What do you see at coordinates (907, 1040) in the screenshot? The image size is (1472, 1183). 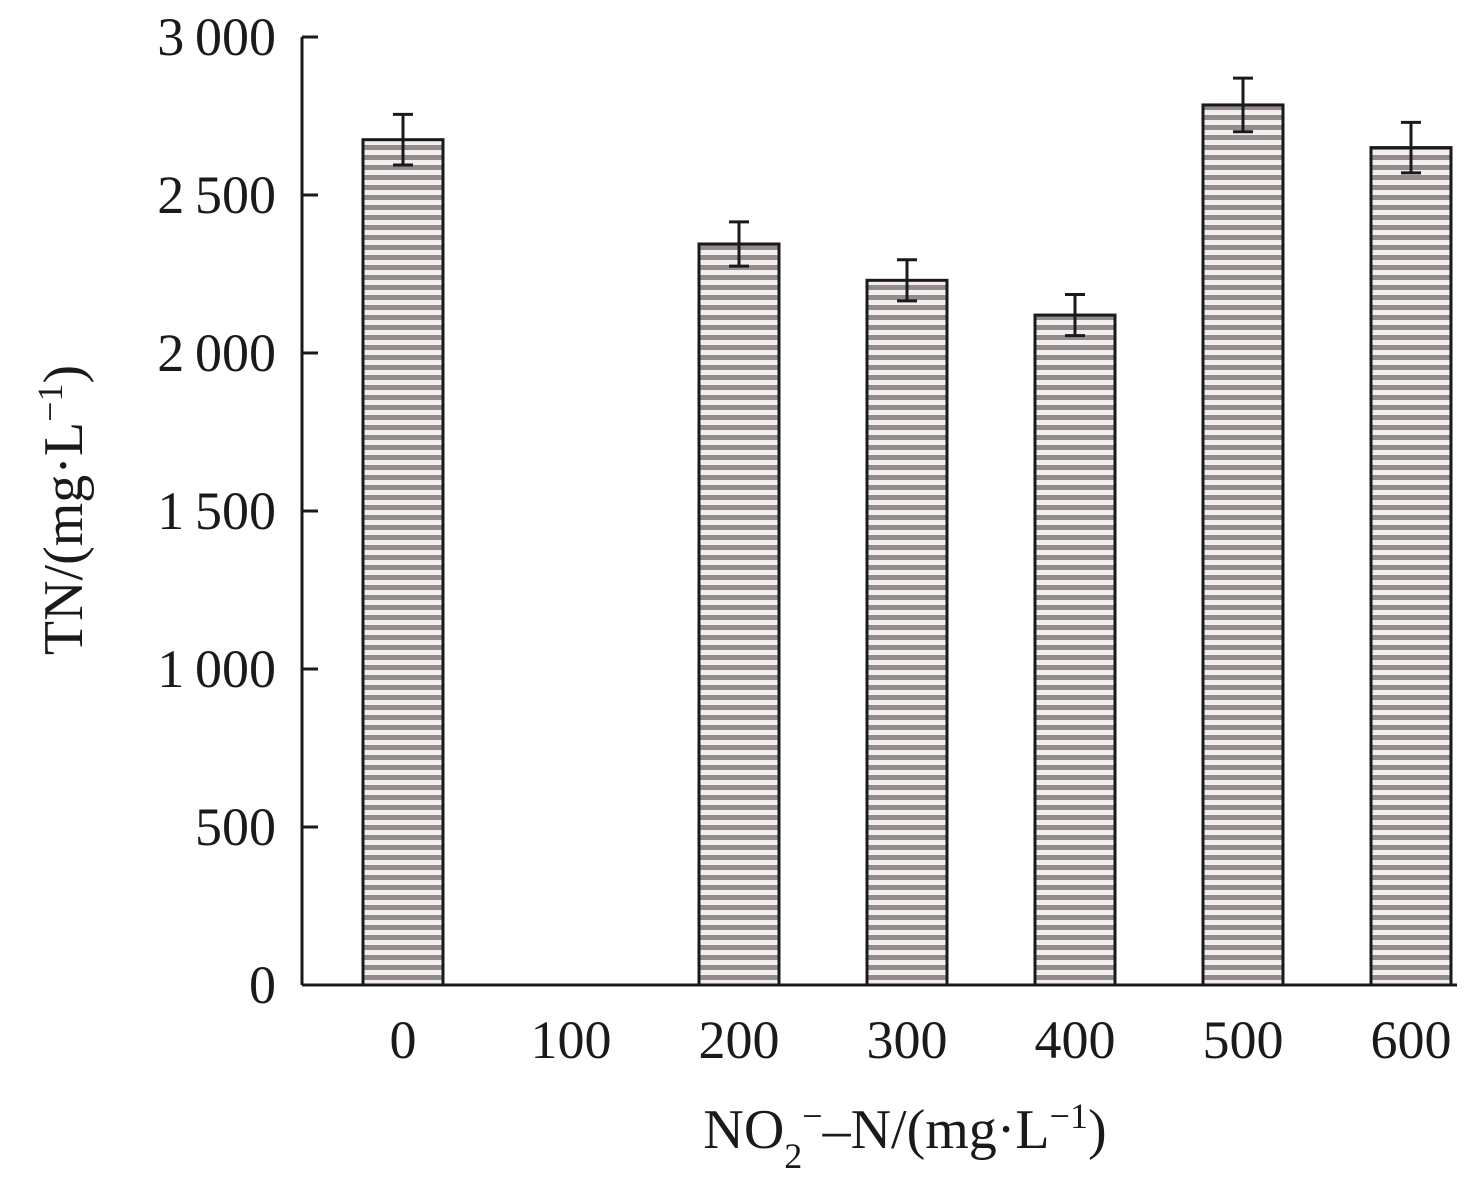 I see `x-tick-label: 300` at bounding box center [907, 1040].